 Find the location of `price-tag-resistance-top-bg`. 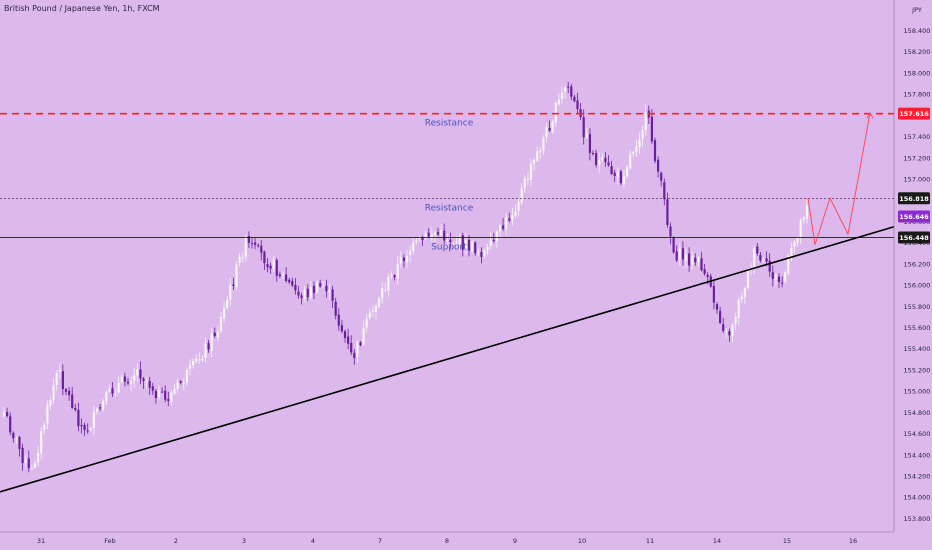

price-tag-resistance-top-bg is located at coordinates (914, 113).